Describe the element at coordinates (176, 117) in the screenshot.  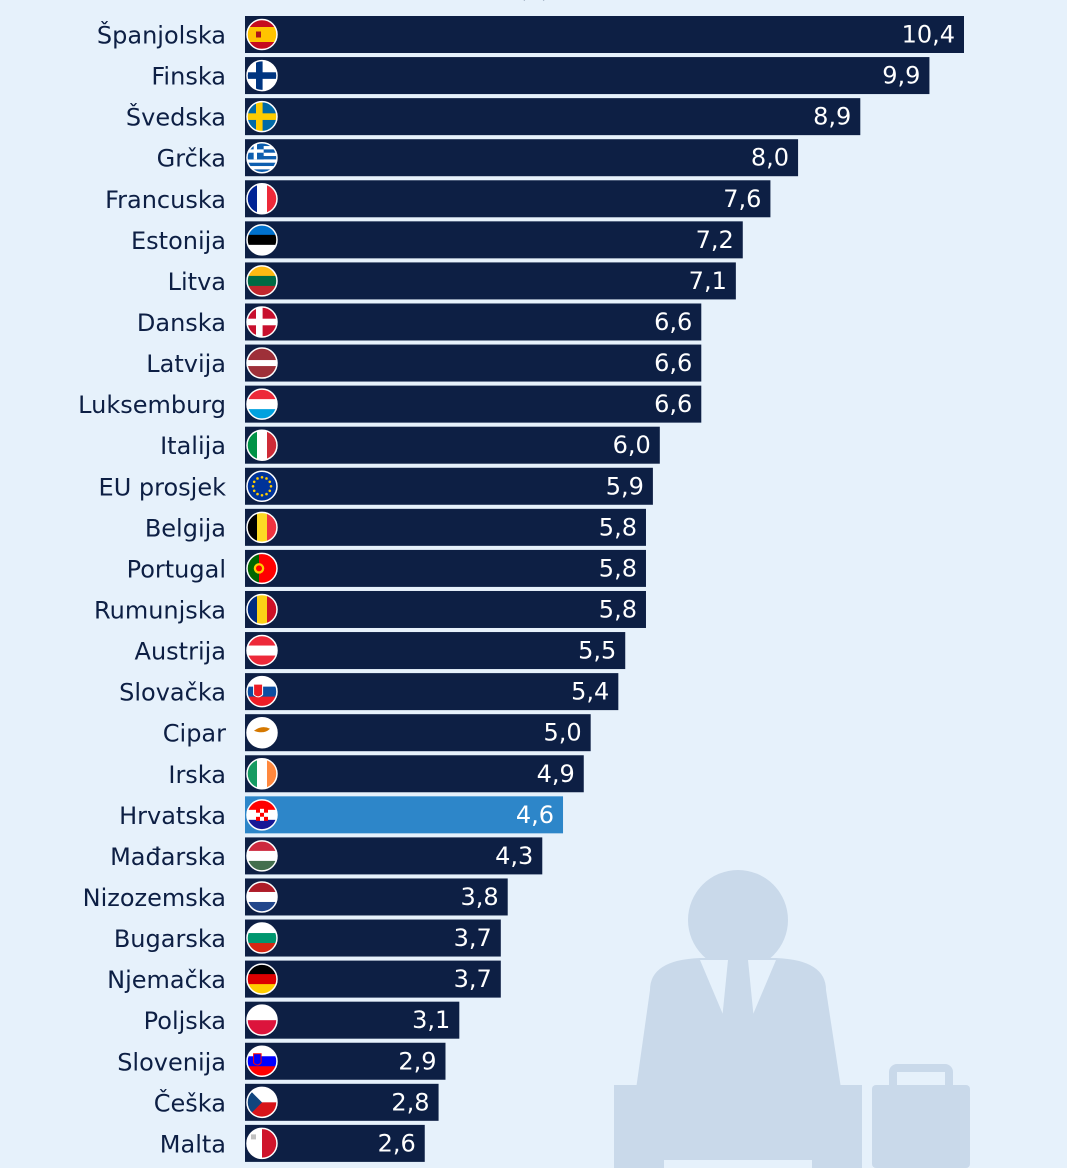
I see `category-label: Švedska` at that location.